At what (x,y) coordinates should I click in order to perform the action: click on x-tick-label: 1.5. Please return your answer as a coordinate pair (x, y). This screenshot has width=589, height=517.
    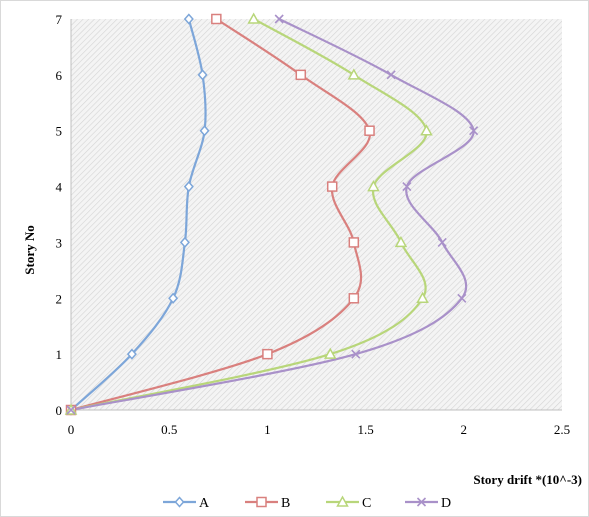
    Looking at the image, I should click on (365, 429).